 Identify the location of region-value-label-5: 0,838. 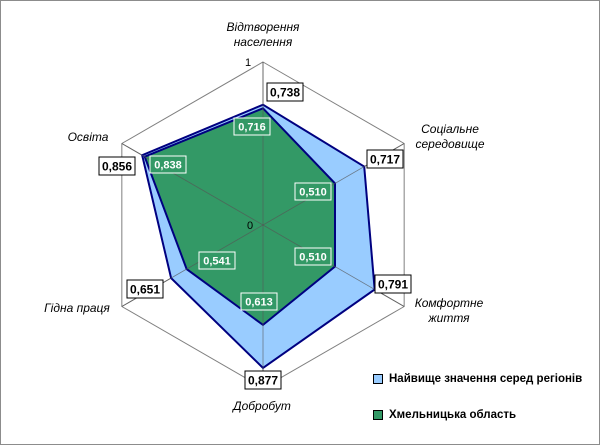
(168, 166).